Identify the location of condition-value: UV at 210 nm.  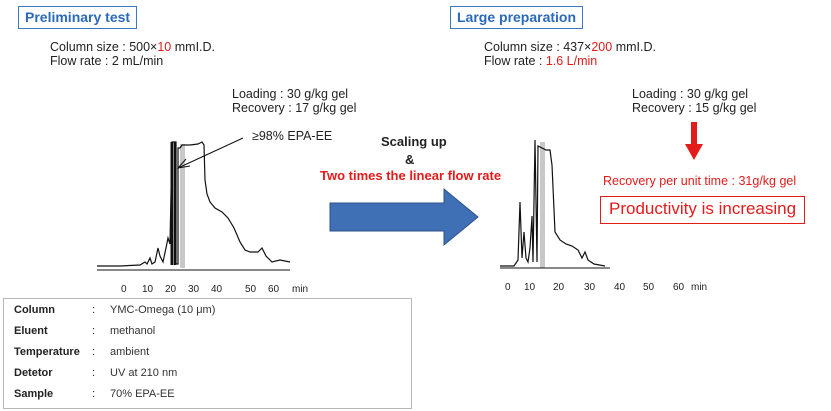
(144, 373).